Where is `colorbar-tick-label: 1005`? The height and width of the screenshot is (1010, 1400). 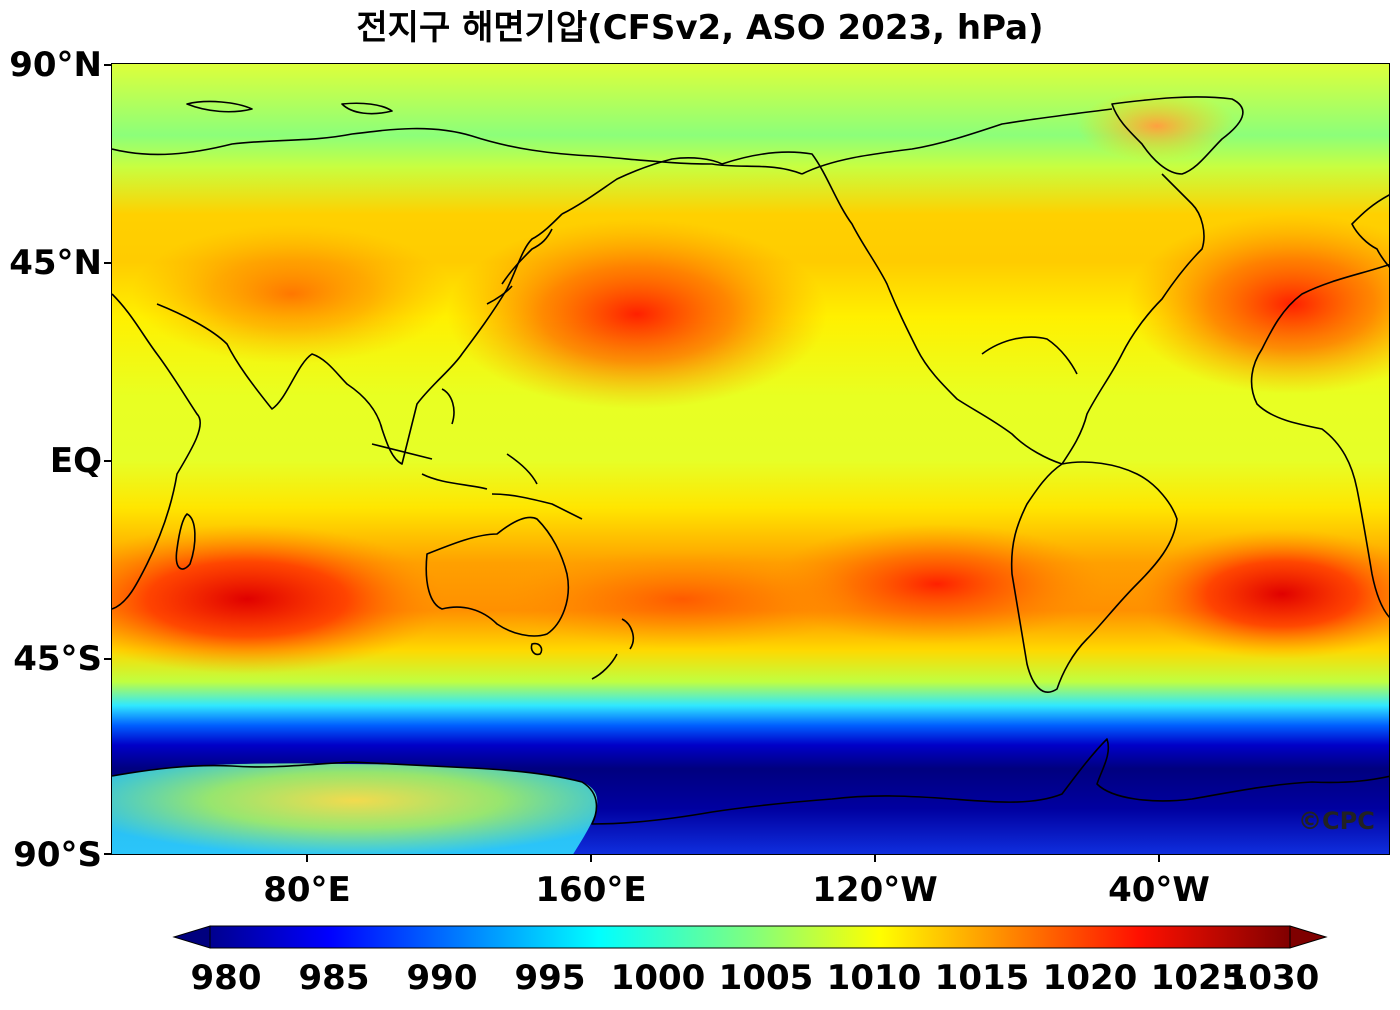 colorbar-tick-label: 1005 is located at coordinates (766, 978).